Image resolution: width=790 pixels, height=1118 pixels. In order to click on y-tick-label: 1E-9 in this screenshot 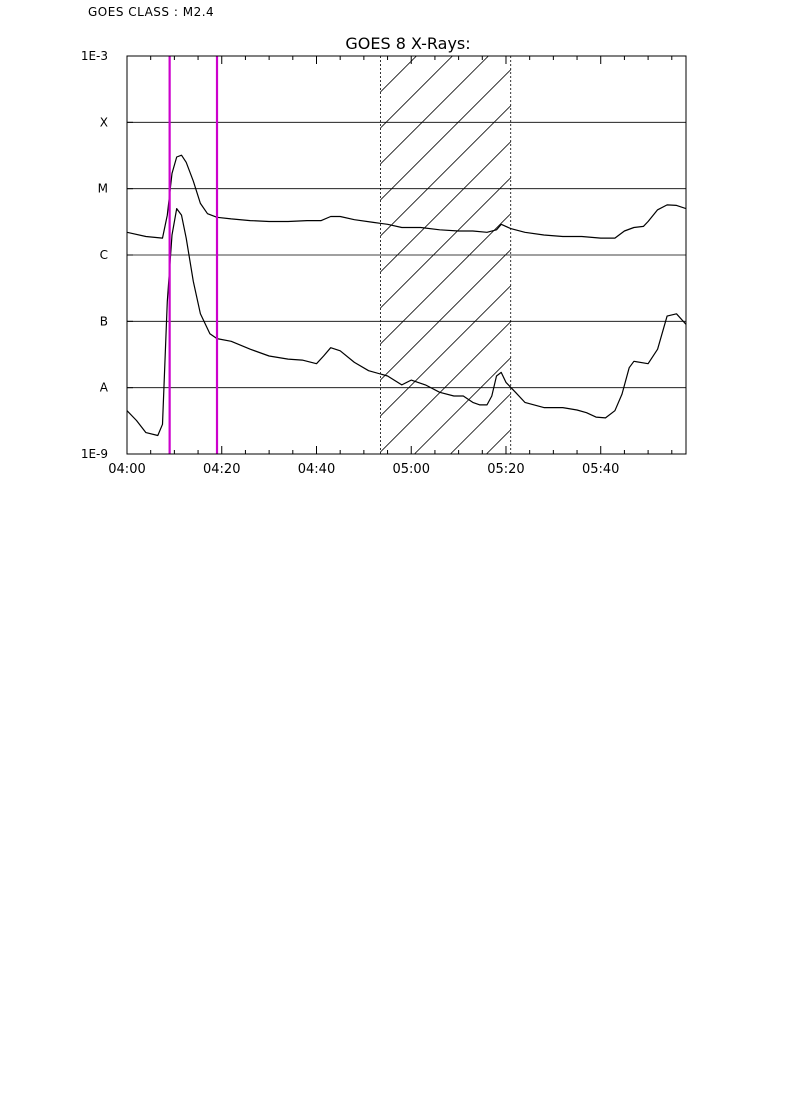, I will do `click(94, 454)`.